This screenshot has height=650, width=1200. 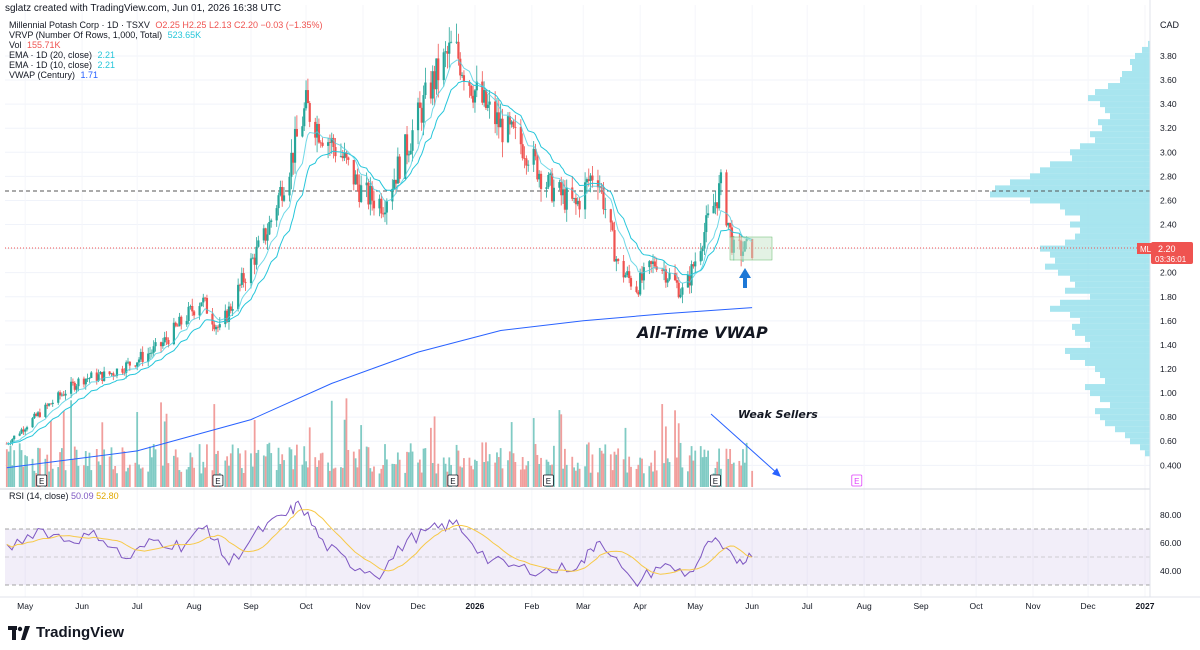 What do you see at coordinates (1170, 25) in the screenshot?
I see `currency-label: CAD` at bounding box center [1170, 25].